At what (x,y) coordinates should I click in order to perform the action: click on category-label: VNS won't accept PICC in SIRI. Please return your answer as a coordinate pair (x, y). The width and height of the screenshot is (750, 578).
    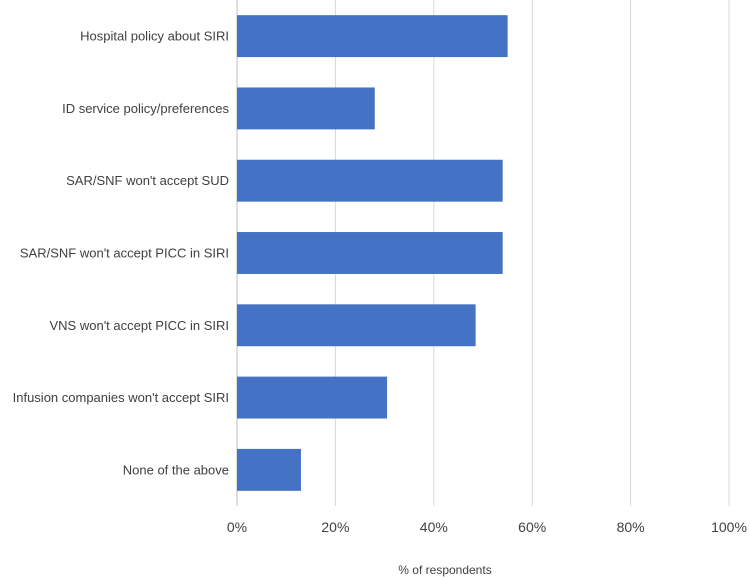
    Looking at the image, I should click on (140, 325).